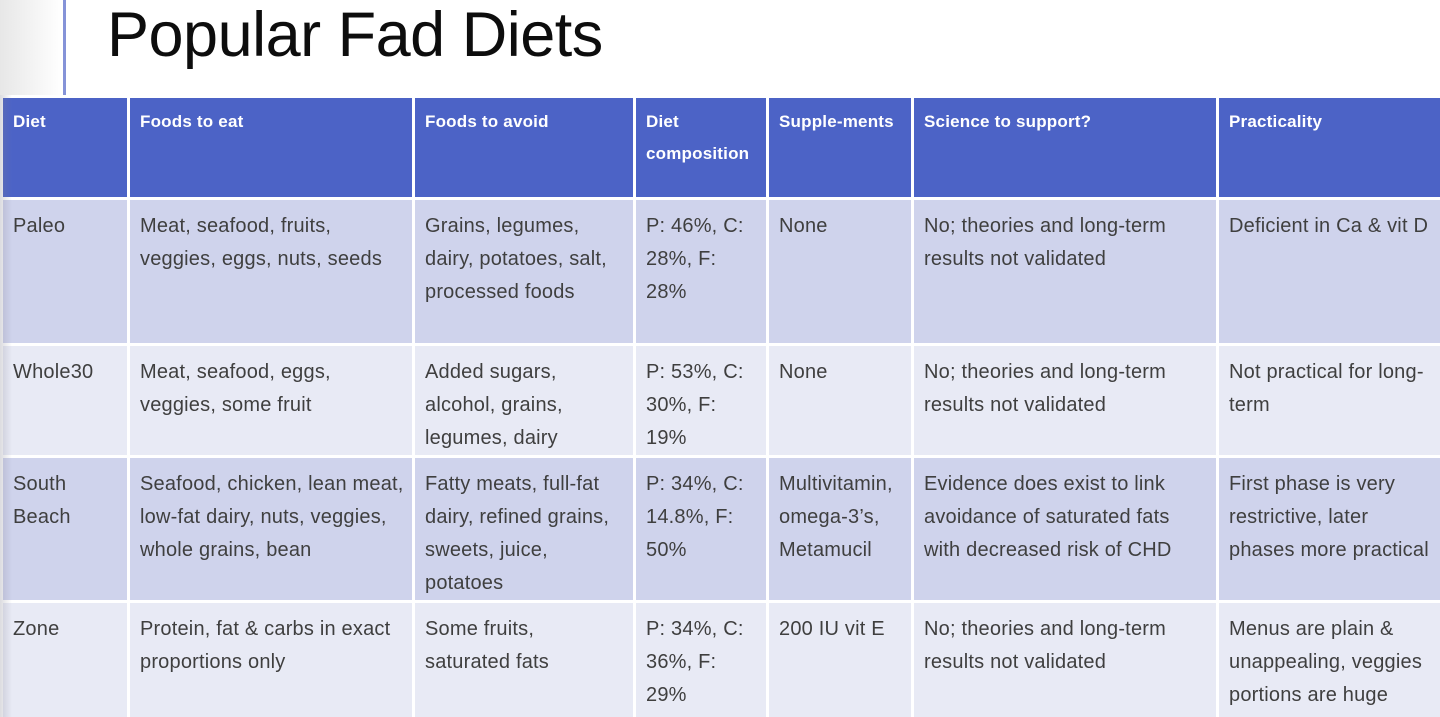 This screenshot has height=717, width=1440. What do you see at coordinates (701, 658) in the screenshot?
I see `cell-diet-composition: P: 34%, C: 36%, F: 29%` at bounding box center [701, 658].